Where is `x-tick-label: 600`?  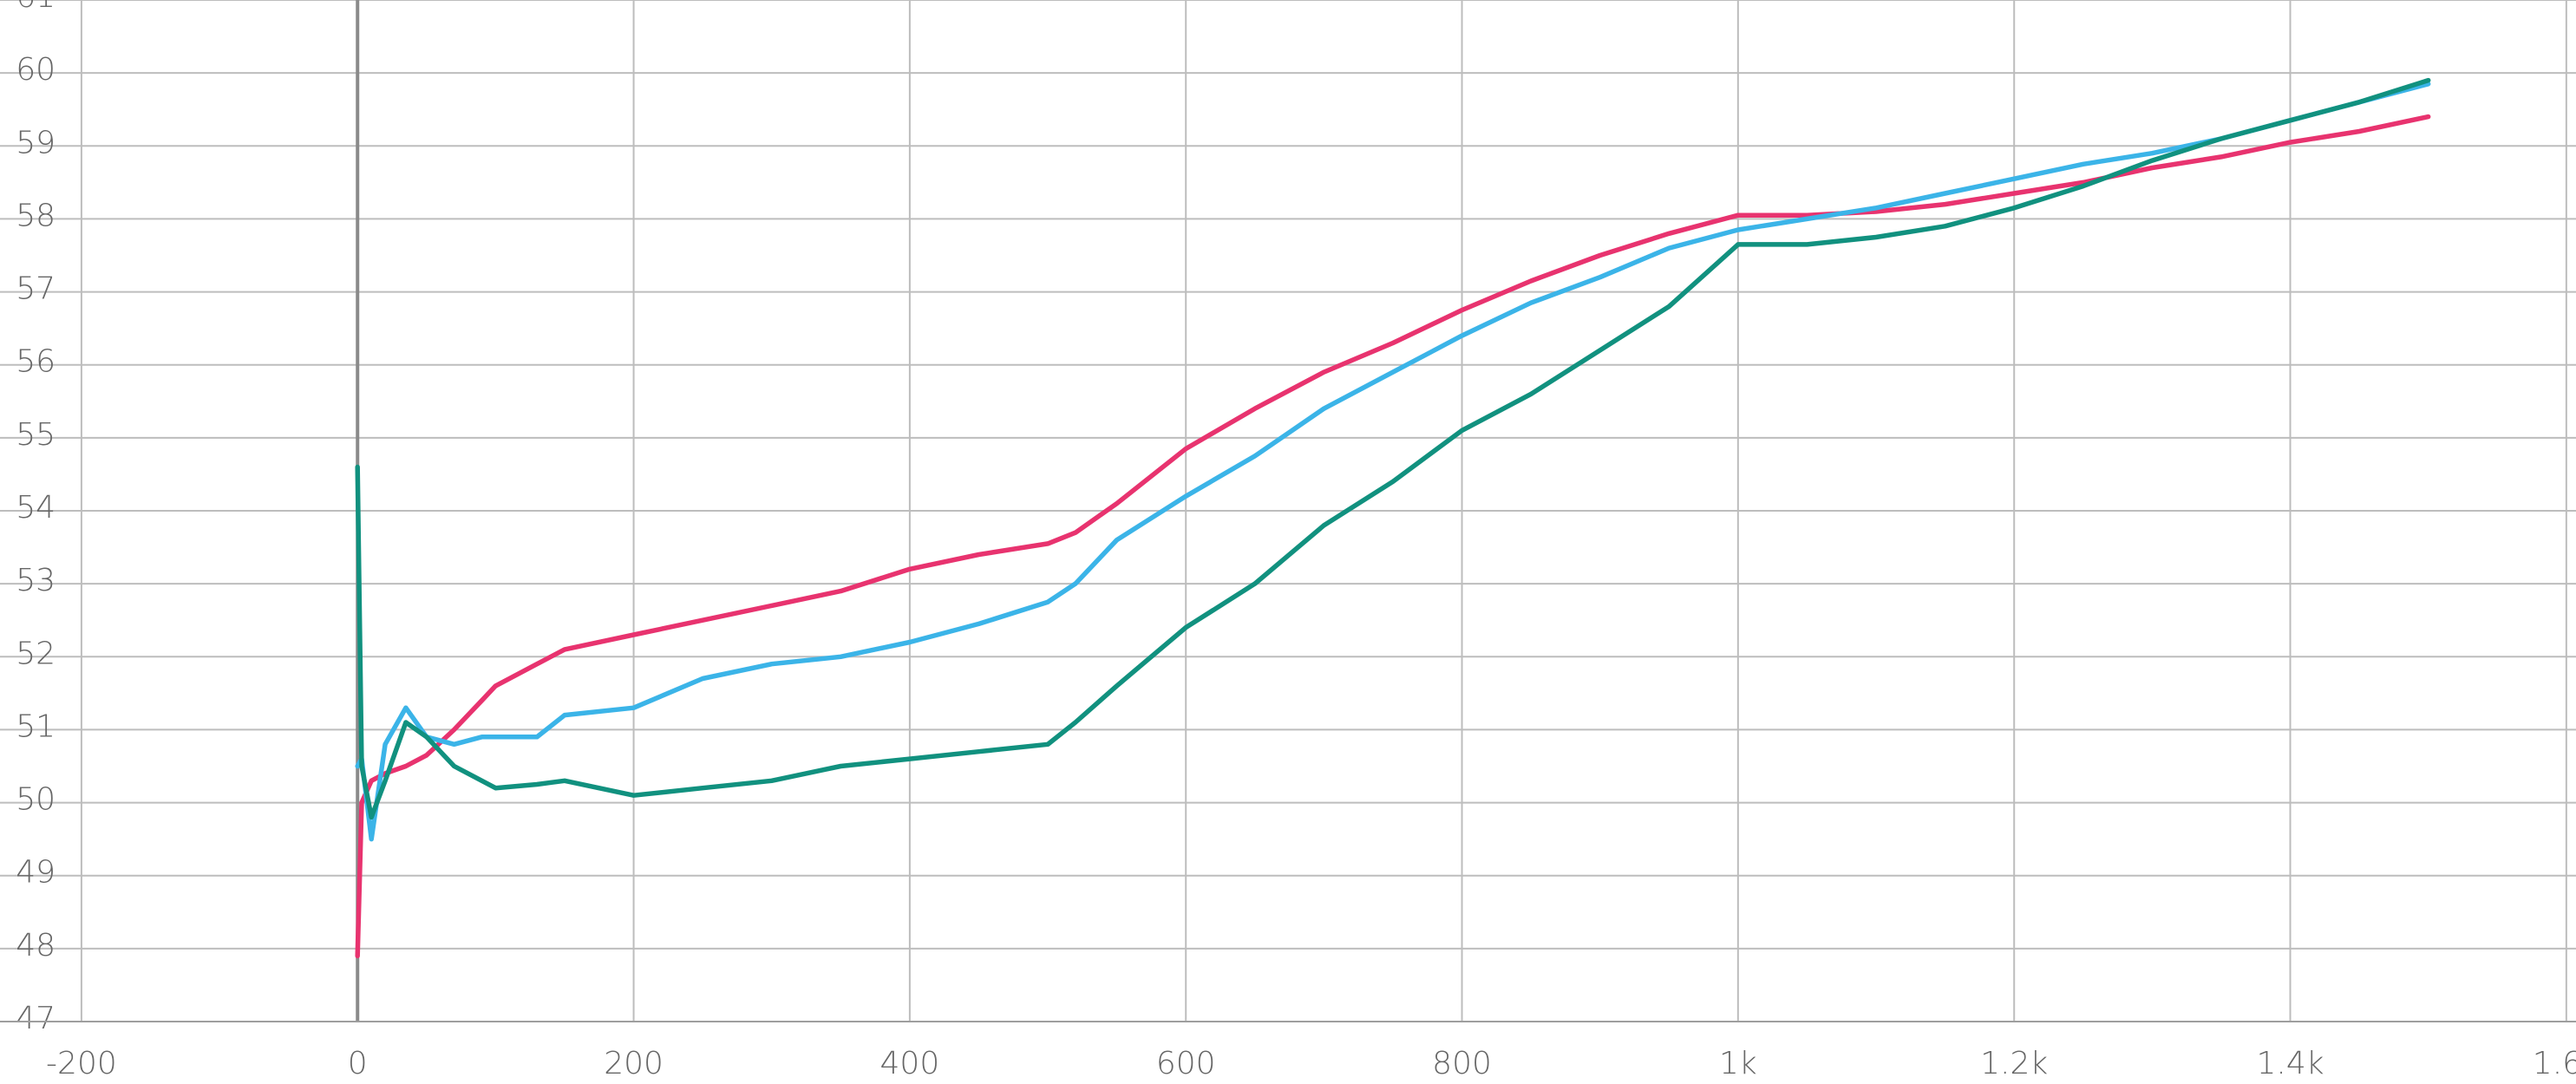 x-tick-label: 600 is located at coordinates (1186, 1063).